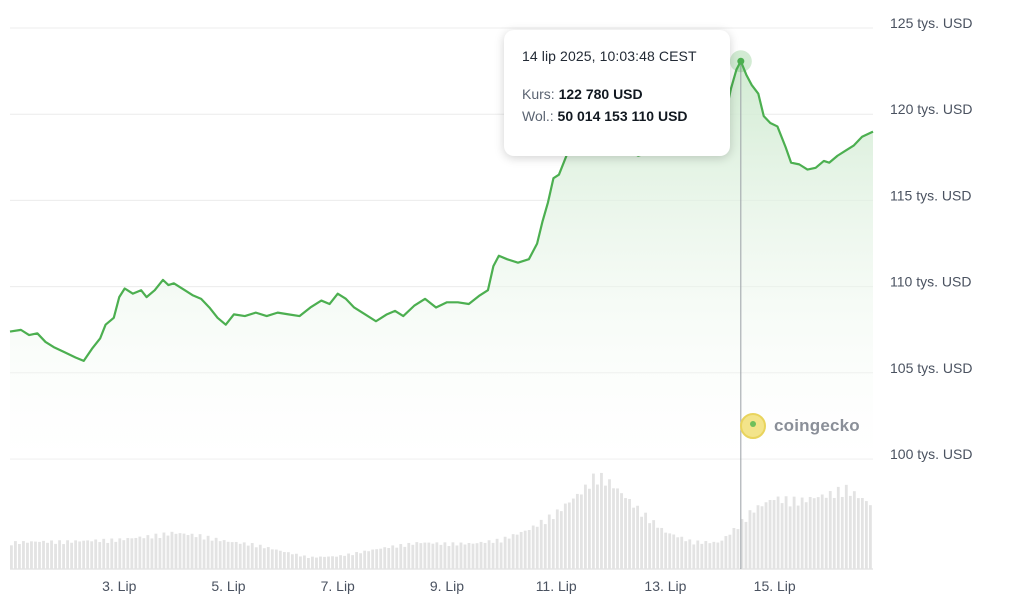 Image resolution: width=1024 pixels, height=607 pixels. What do you see at coordinates (338, 586) in the screenshot?
I see `x-tick-label: 7. Lip` at bounding box center [338, 586].